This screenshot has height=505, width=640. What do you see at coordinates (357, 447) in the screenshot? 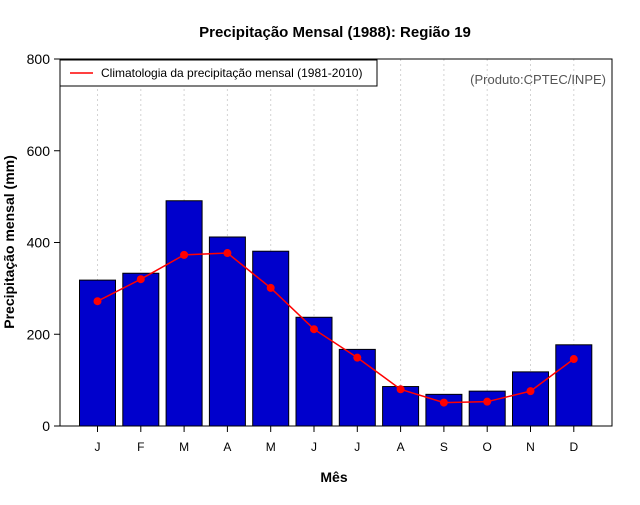
I see `x-tick-label-6: J` at bounding box center [357, 447].